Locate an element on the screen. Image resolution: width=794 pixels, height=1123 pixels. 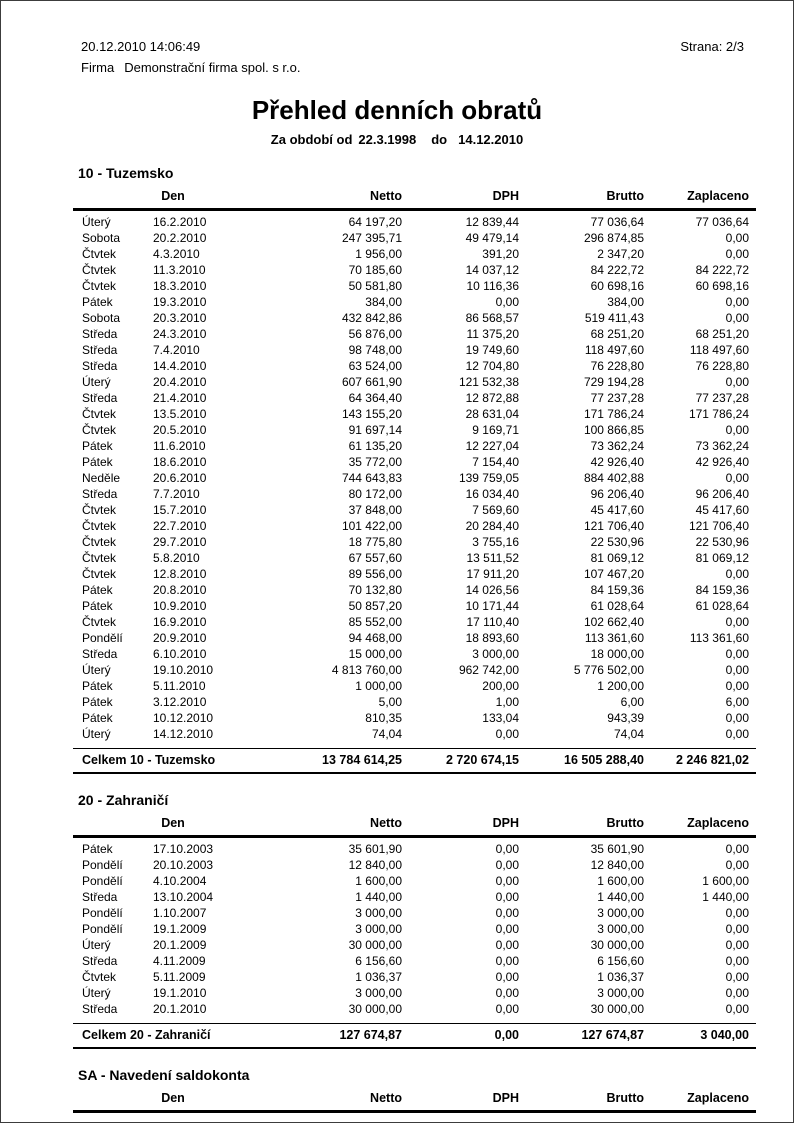
day-cell: Středa is located at coordinates (100, 897).